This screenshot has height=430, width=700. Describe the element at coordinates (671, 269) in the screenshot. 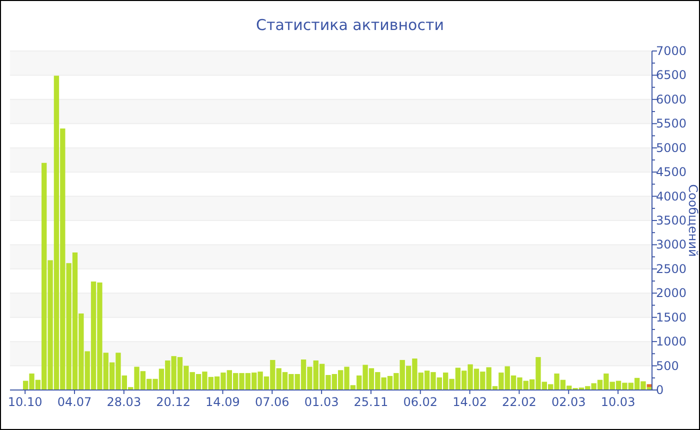

I see `y-tick-label: 2500` at that location.